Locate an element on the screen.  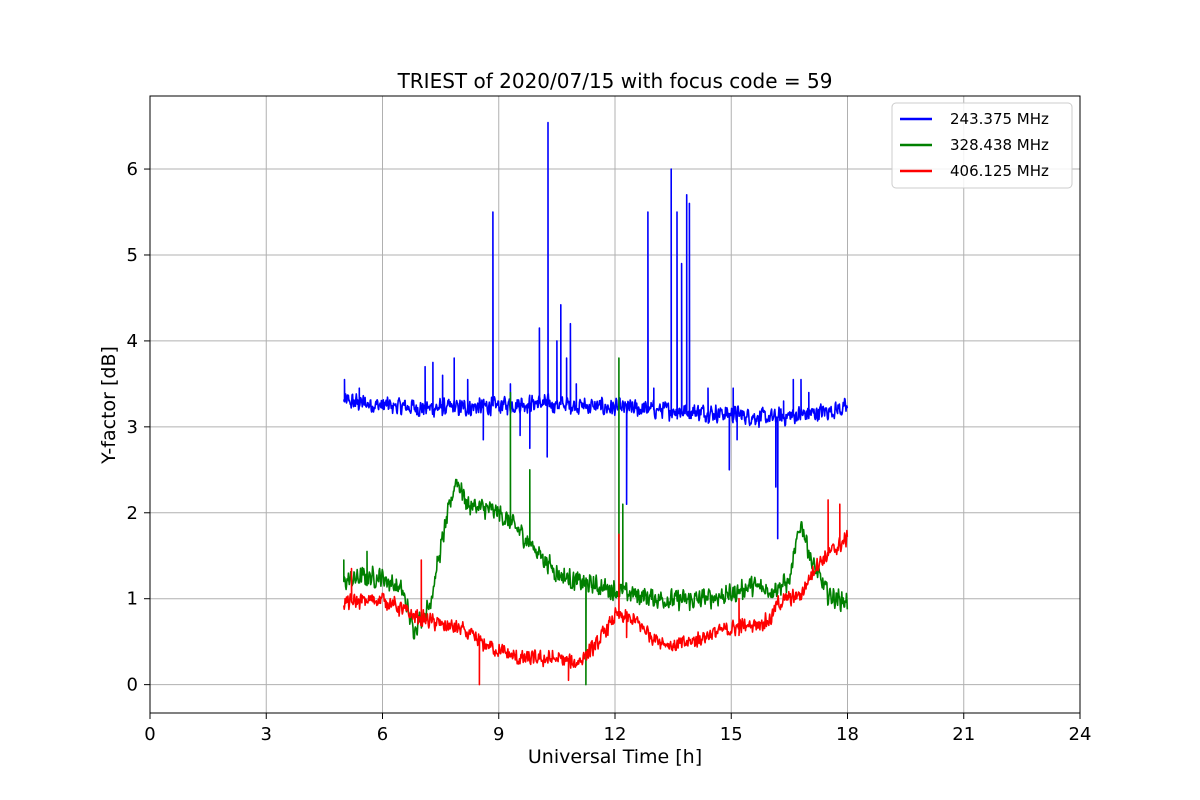
y-tick-label: 2 is located at coordinates (132, 513).